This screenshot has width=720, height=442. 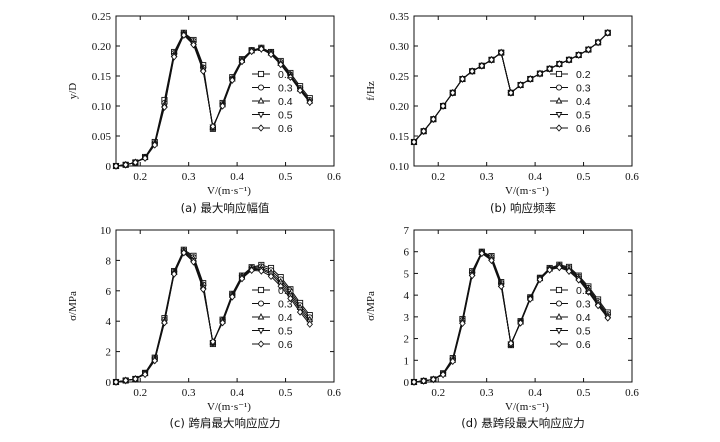 I want to click on y-tick-label: 10, so click(x=106, y=231).